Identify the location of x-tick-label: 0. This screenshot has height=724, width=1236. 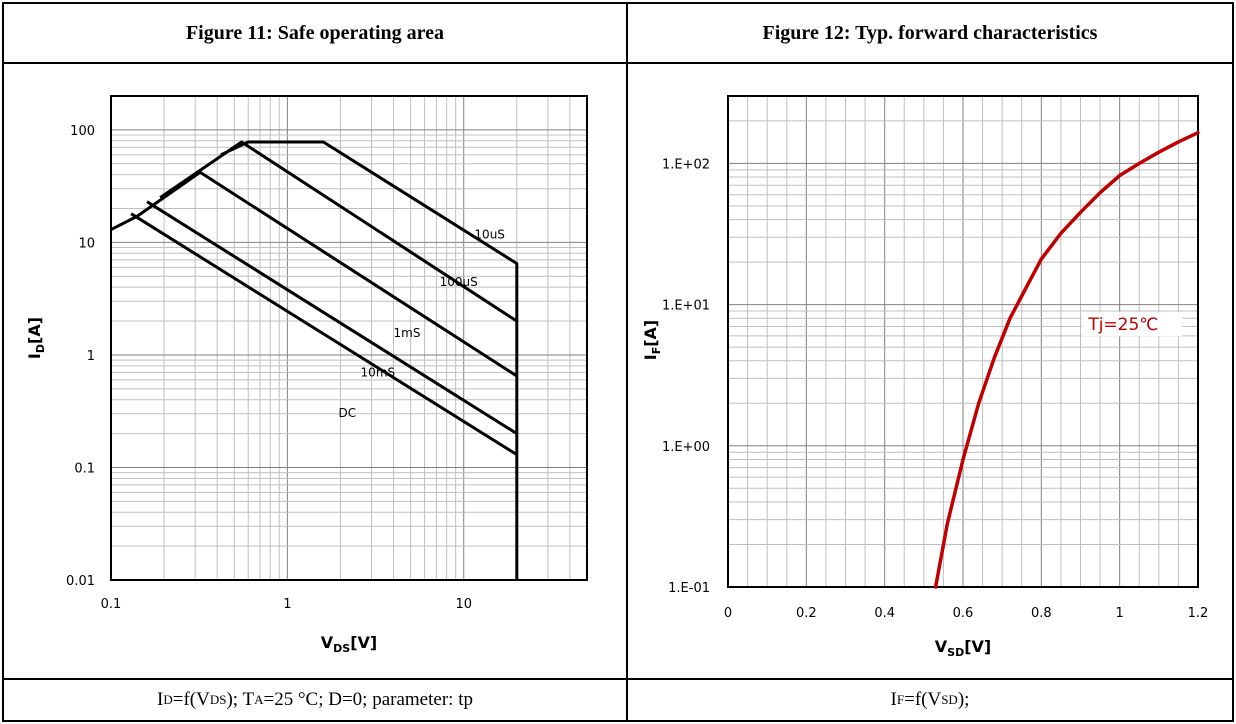
(728, 613).